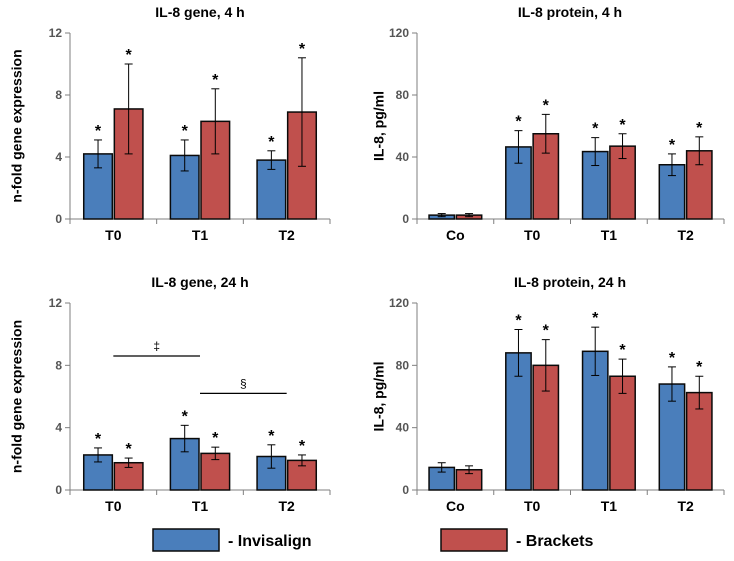 The width and height of the screenshot is (734, 561). Describe the element at coordinates (554, 541) in the screenshot. I see `legend-label-brackets: - Brackets` at that location.